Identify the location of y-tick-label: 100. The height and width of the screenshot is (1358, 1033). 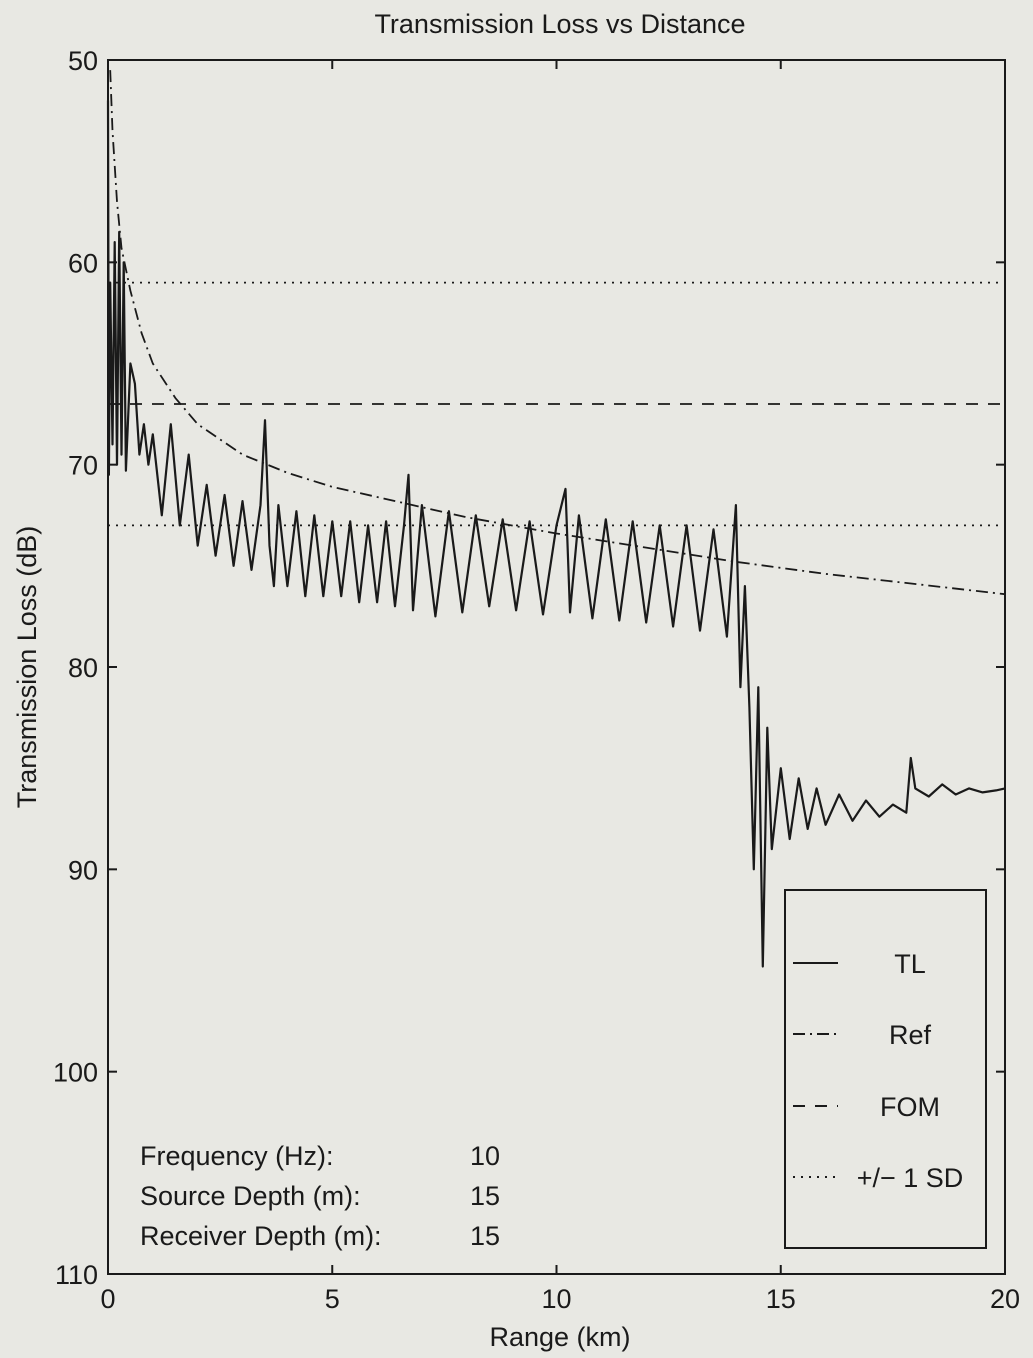
(75, 1073).